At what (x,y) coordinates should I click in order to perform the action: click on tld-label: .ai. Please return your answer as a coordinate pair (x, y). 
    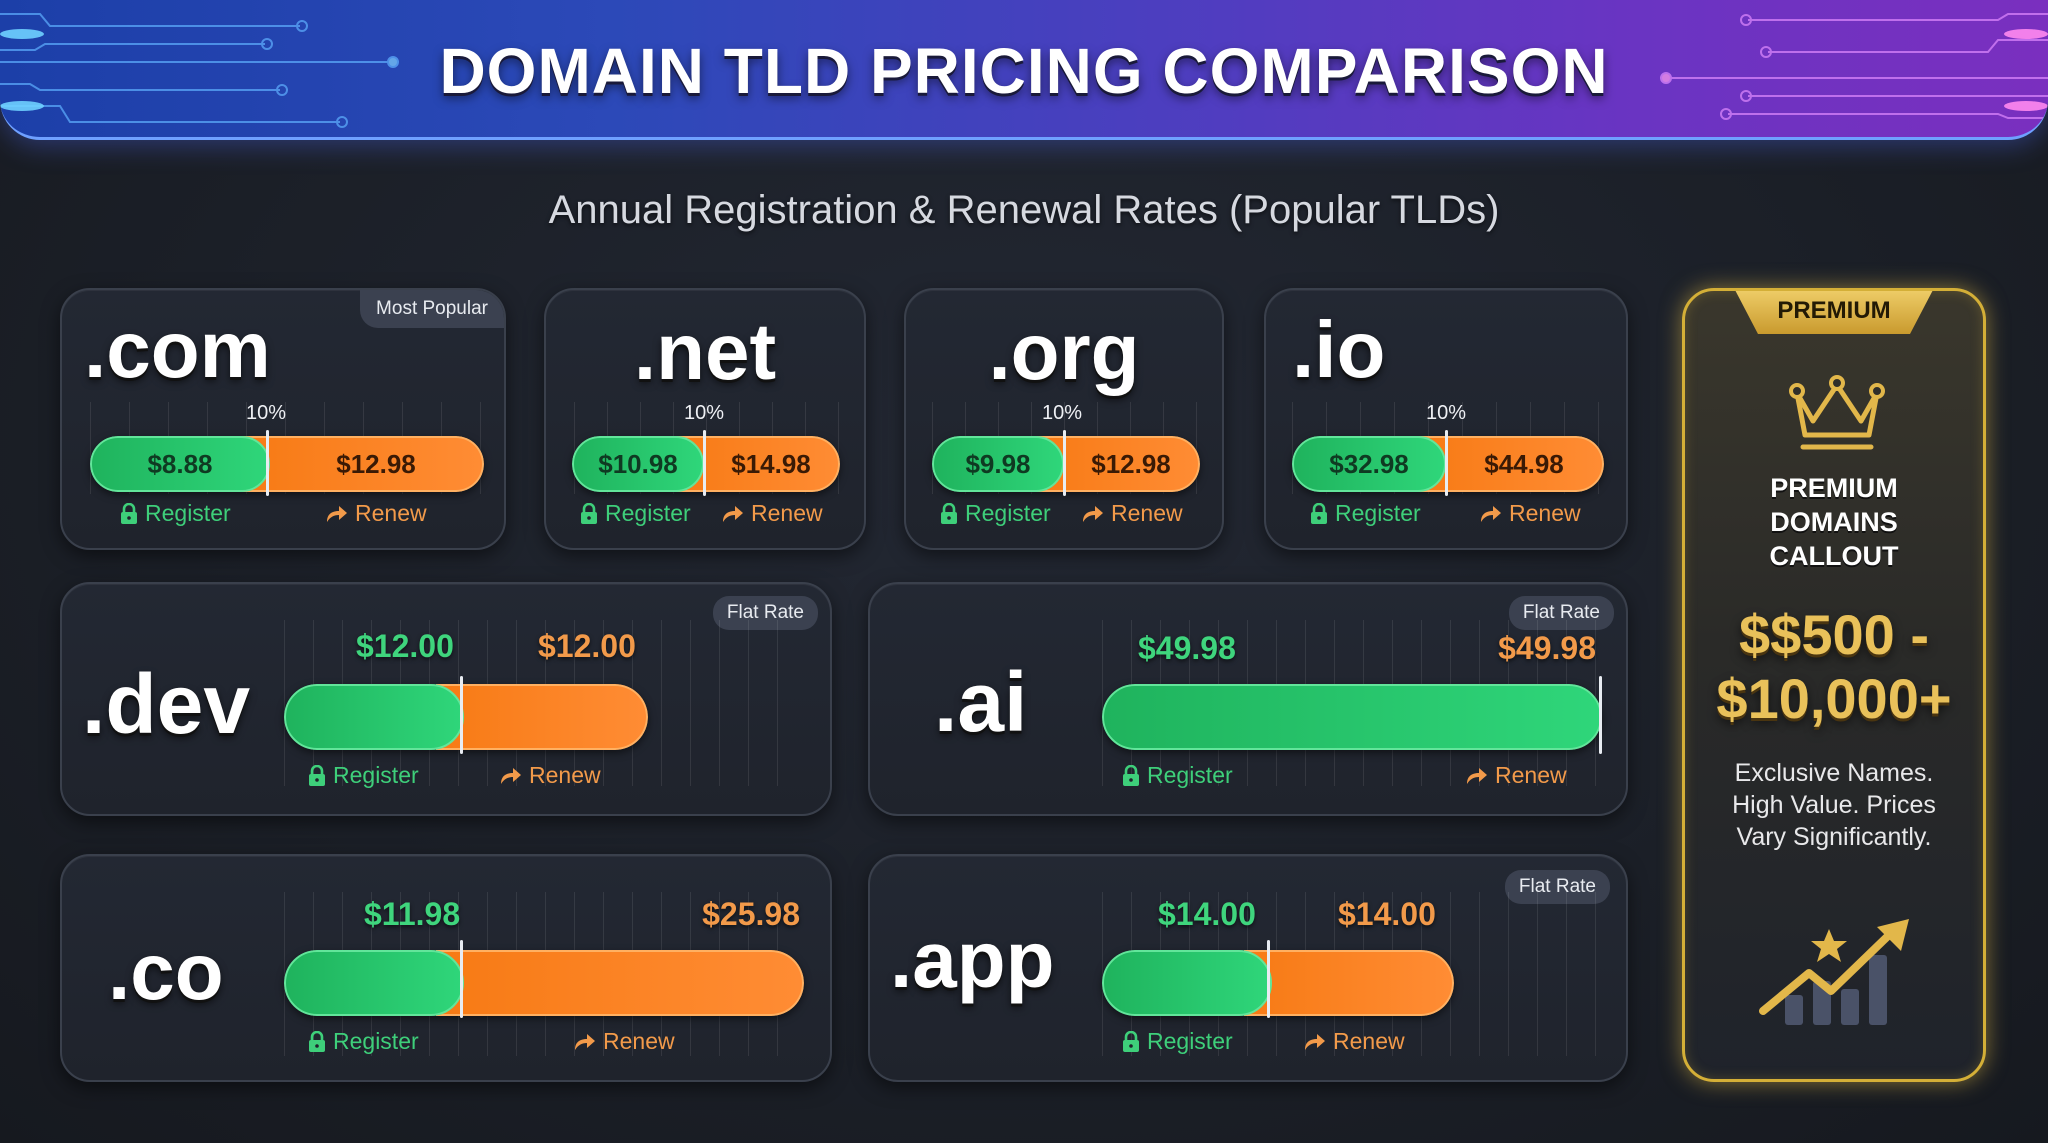
    Looking at the image, I should click on (981, 702).